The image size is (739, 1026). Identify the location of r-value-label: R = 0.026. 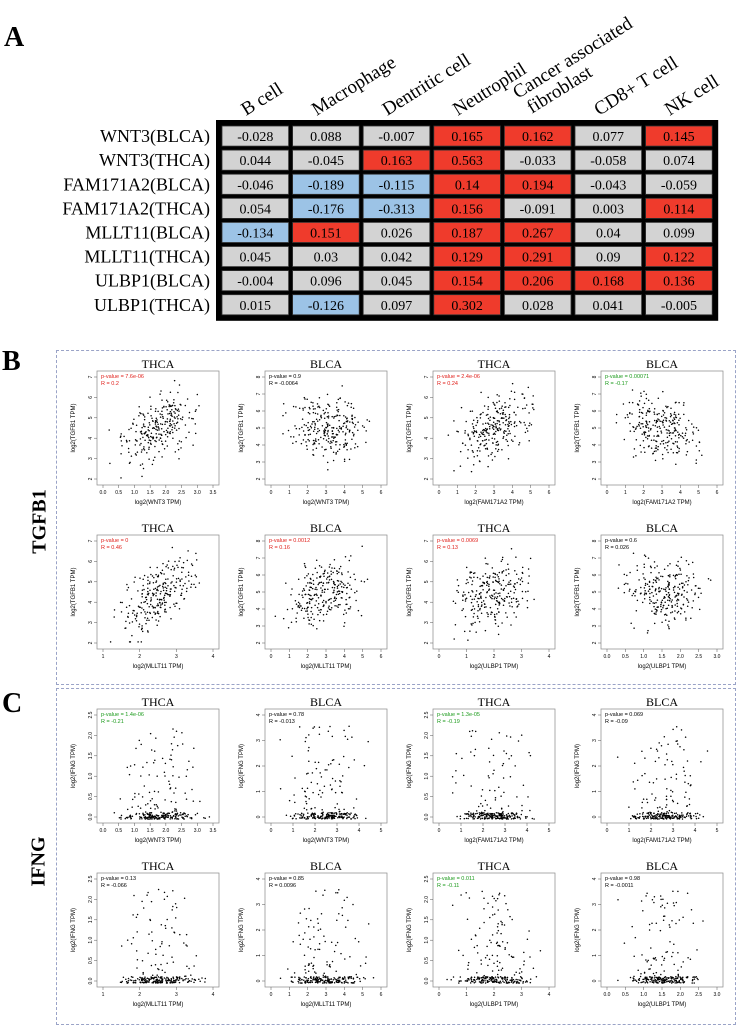
(617, 548).